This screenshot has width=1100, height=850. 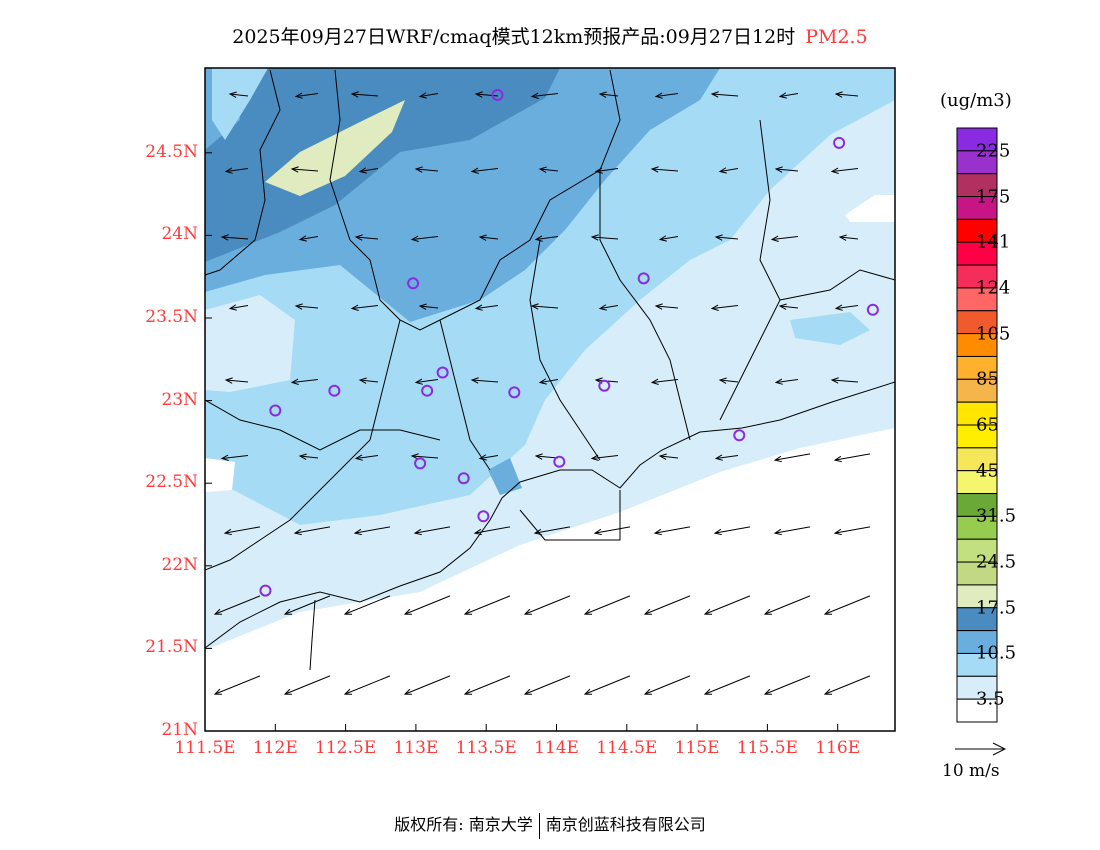 What do you see at coordinates (996, 608) in the screenshot?
I see `colorbar-label: 17.5` at bounding box center [996, 608].